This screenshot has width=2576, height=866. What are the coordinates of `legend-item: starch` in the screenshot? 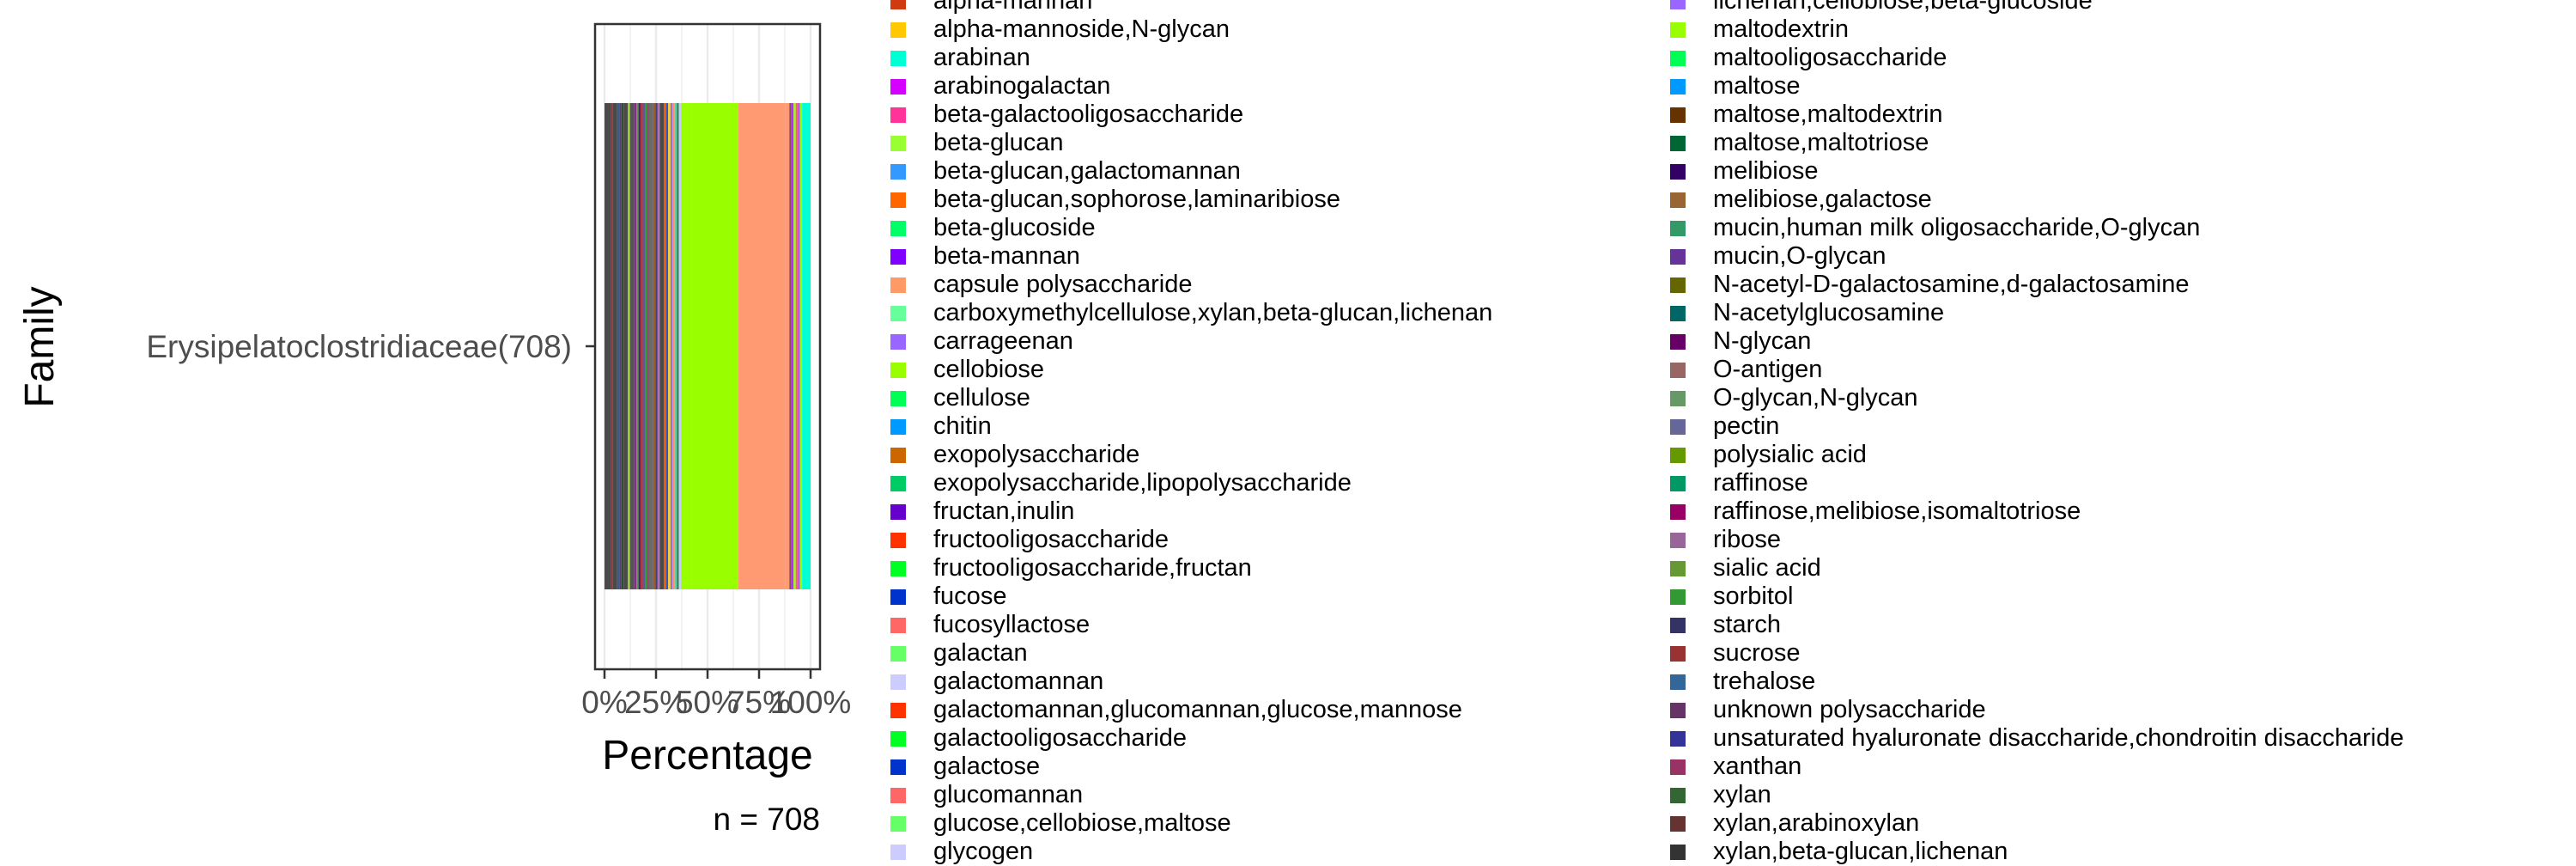 It's located at (2036, 625).